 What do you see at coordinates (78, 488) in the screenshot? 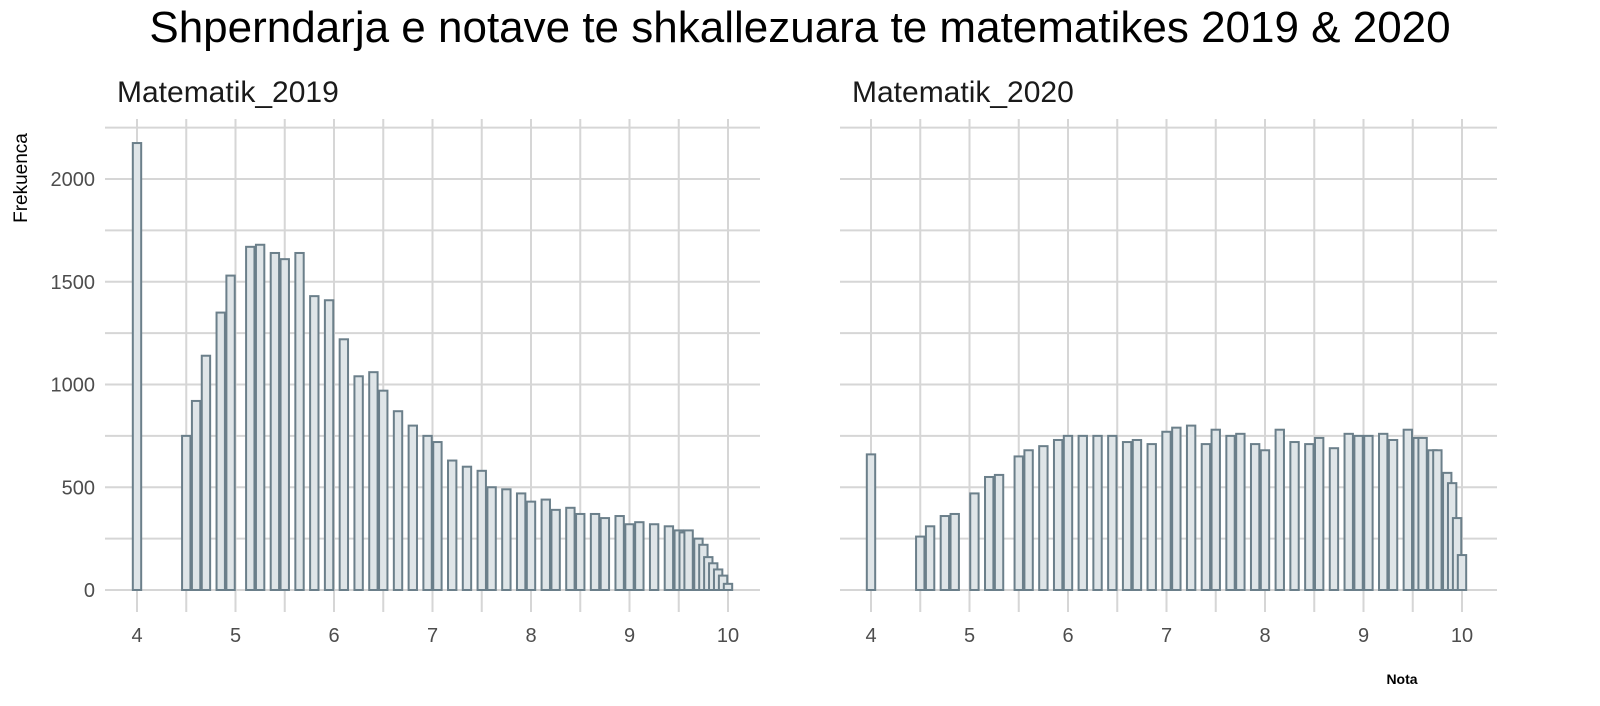
I see `y-tick-label: 500` at bounding box center [78, 488].